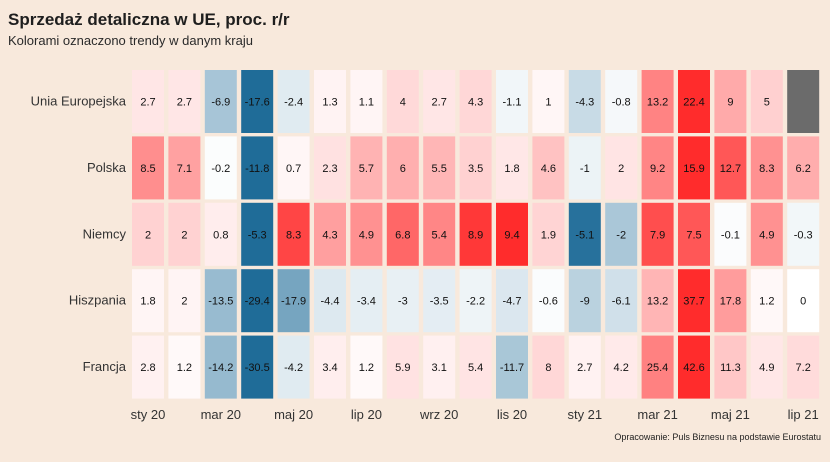 The height and width of the screenshot is (462, 830). I want to click on cell-value-label: 22.4, so click(693, 103).